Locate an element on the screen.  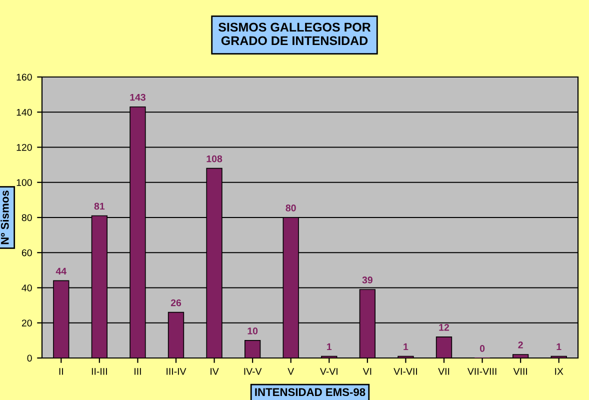
x-tick-label: III-IV is located at coordinates (176, 371).